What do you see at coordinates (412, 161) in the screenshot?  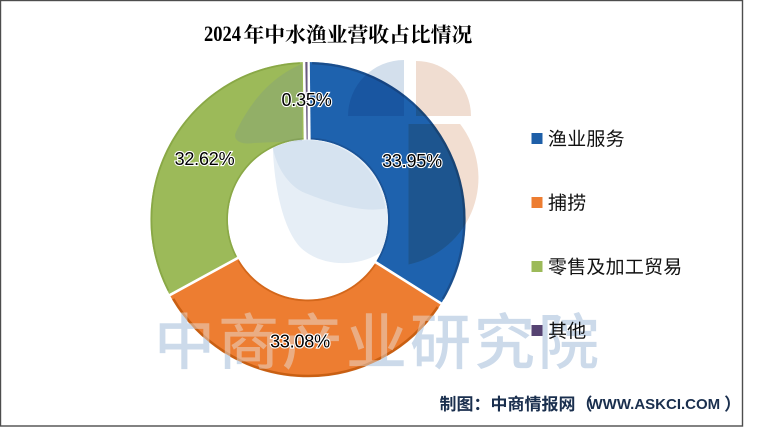 I see `svg-text: 33.95%` at bounding box center [412, 161].